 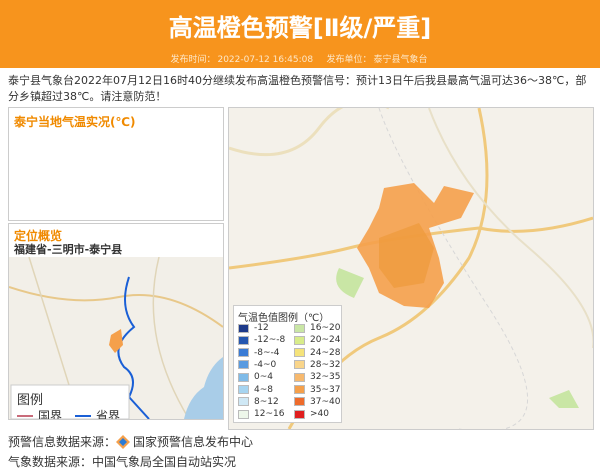 I want to click on legend-item: 20~24, so click(x=317, y=340).